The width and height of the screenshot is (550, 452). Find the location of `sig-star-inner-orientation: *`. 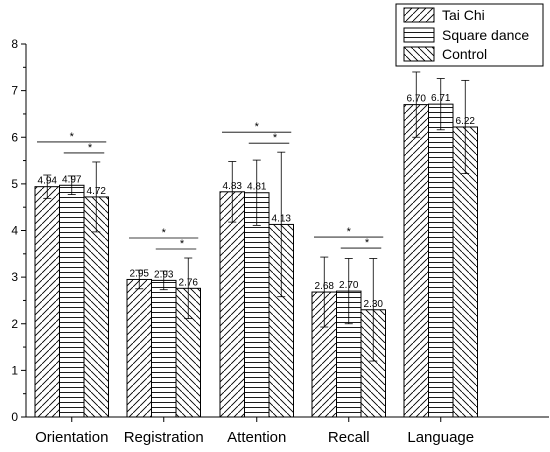

sig-star-inner-orientation: * is located at coordinates (90, 148).